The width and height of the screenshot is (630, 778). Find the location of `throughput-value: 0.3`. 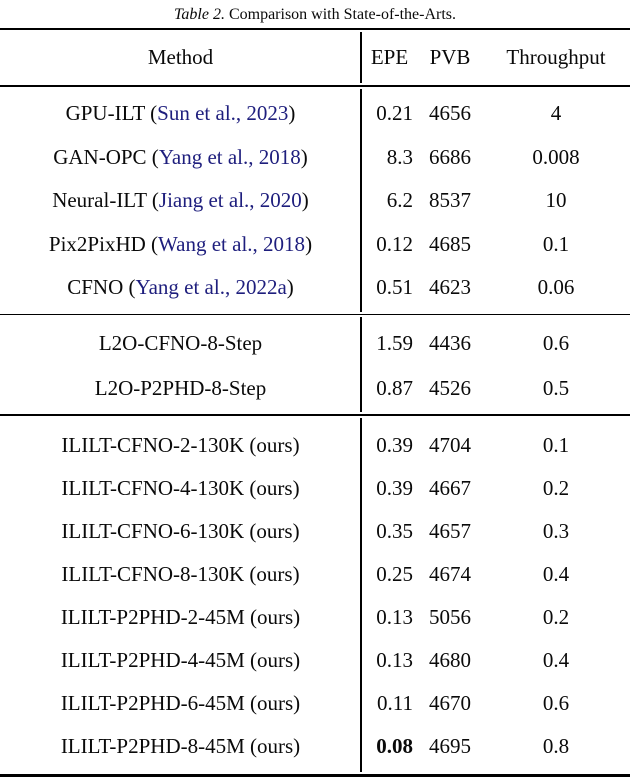

throughput-value: 0.3 is located at coordinates (556, 531).